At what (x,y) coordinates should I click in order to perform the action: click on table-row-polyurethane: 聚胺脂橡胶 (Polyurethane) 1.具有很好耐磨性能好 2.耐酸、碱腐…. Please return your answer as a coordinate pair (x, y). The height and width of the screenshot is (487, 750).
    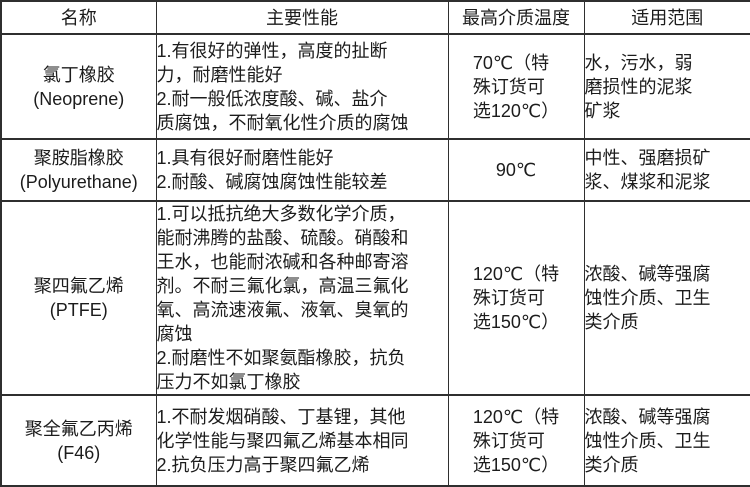
    Looking at the image, I should click on (375, 170).